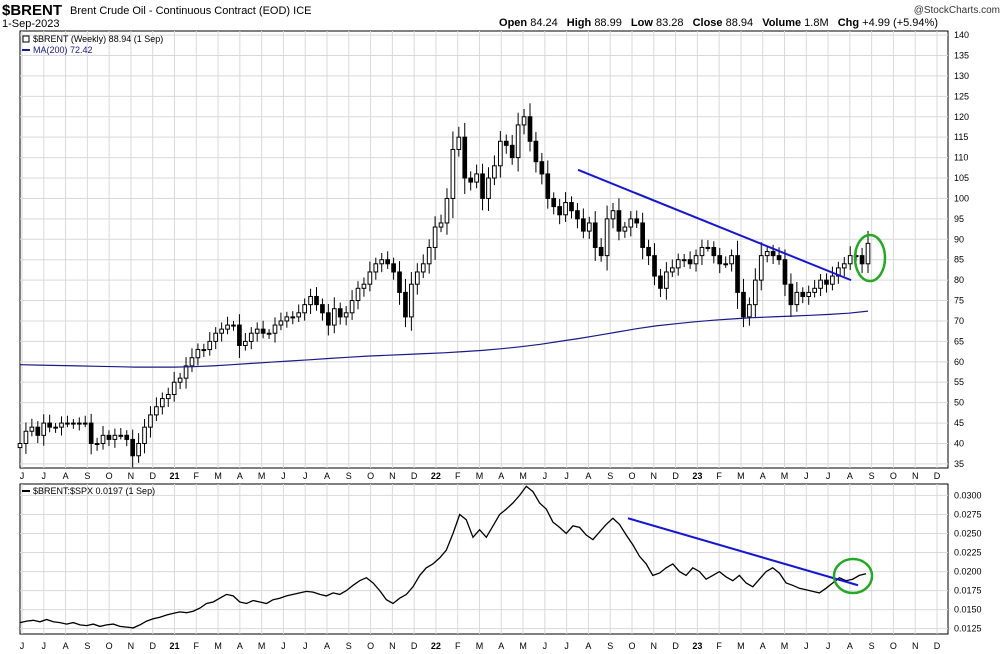 This screenshot has height=654, width=1004. What do you see at coordinates (444, 339) in the screenshot?
I see `ma200-line` at bounding box center [444, 339].